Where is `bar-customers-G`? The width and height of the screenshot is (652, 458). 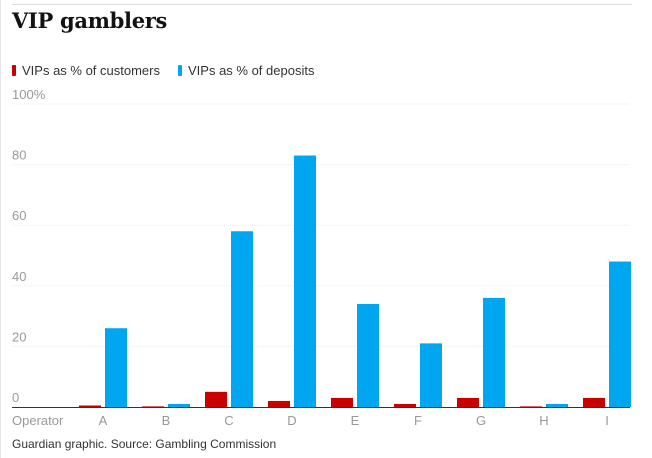 bar-customers-G is located at coordinates (468, 402).